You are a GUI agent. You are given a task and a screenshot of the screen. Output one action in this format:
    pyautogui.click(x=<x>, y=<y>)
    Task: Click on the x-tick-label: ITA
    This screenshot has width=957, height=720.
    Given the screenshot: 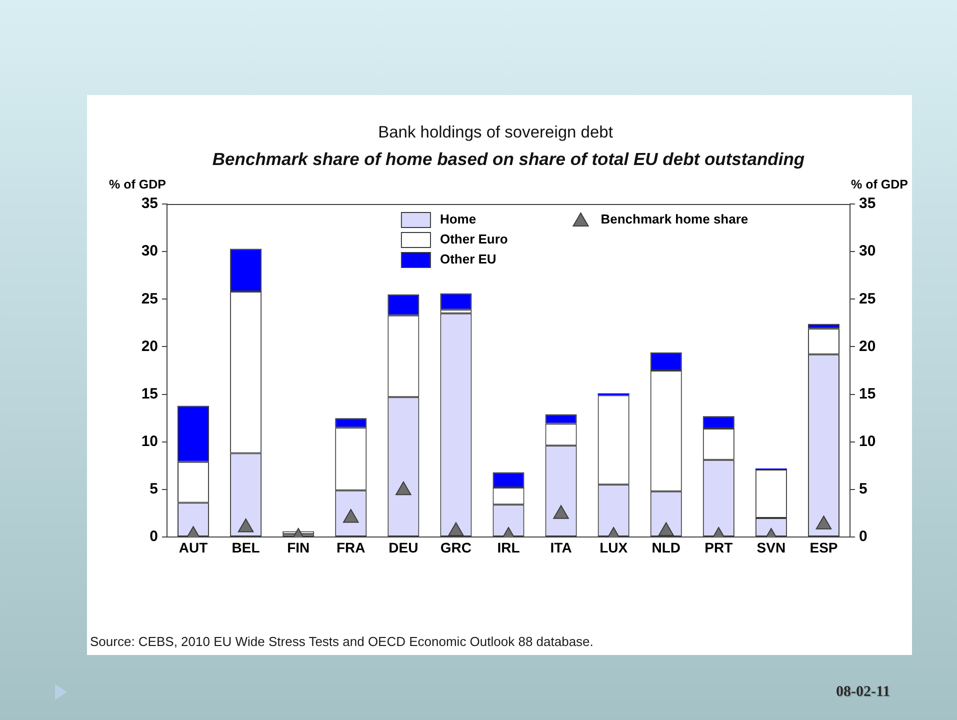 What is the action you would take?
    pyautogui.click(x=561, y=547)
    